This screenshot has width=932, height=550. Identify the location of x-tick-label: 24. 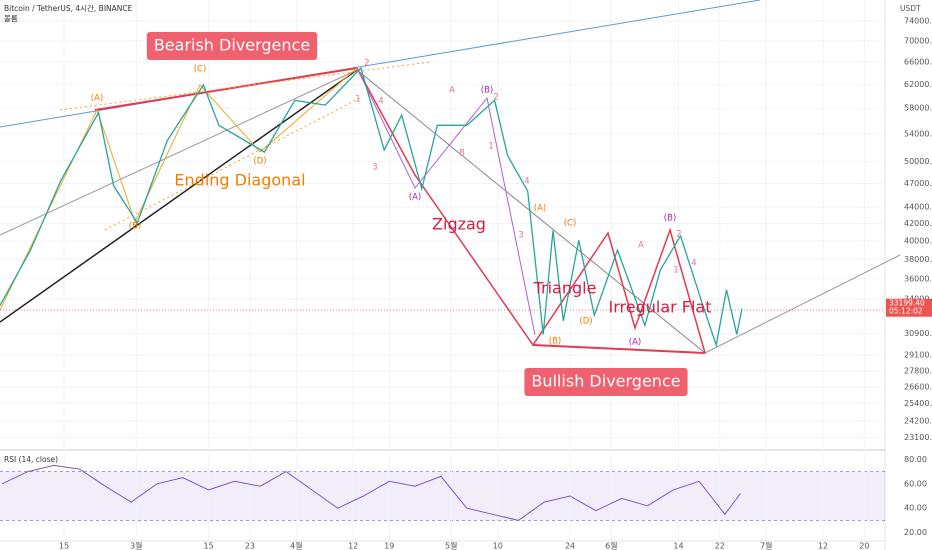
(570, 546).